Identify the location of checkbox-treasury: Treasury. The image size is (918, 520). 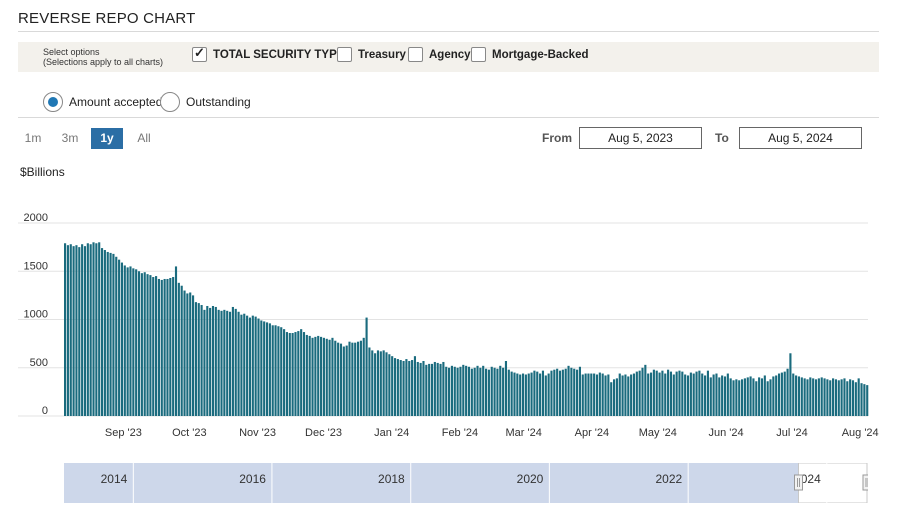
(371, 54).